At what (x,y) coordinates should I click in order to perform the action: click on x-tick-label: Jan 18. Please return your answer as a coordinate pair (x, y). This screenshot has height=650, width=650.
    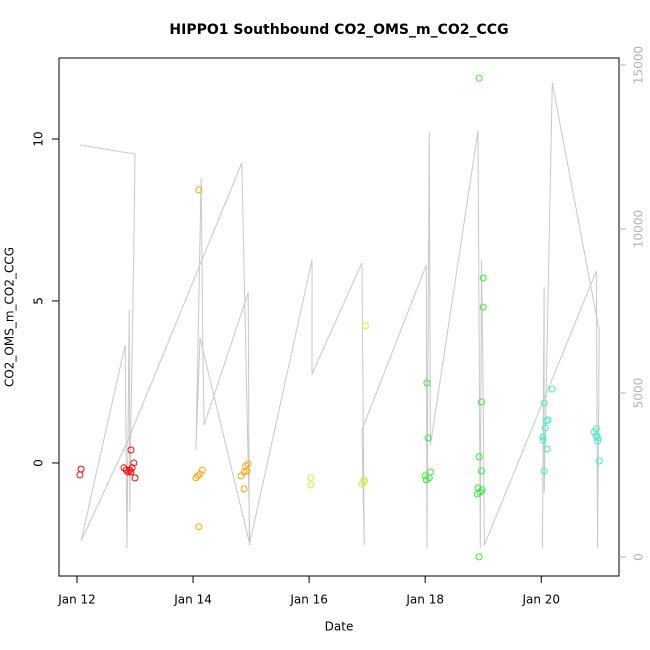
    Looking at the image, I should click on (424, 600).